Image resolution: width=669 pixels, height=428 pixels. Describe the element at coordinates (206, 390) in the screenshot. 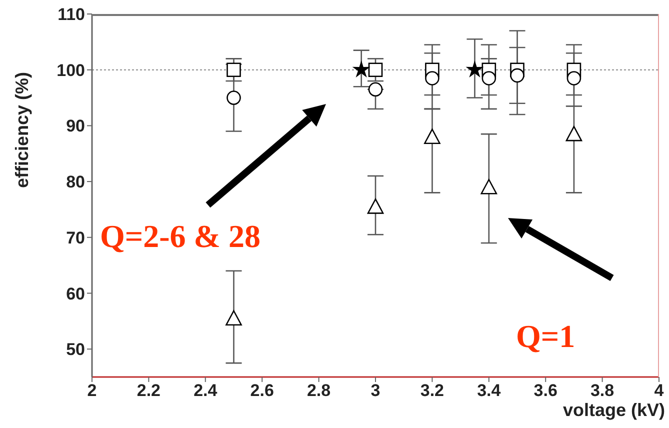

I see `x-tick-label: 2.4` at that location.